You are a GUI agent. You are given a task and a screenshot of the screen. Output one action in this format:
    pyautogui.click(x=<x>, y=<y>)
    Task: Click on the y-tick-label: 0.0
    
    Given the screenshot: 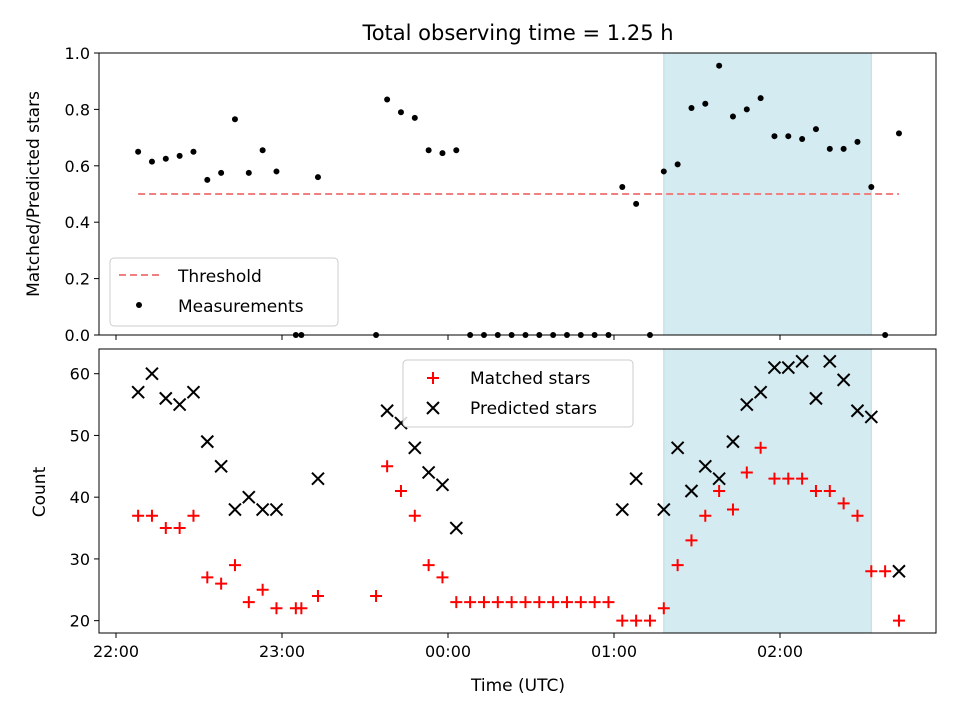 What is the action you would take?
    pyautogui.click(x=77, y=335)
    